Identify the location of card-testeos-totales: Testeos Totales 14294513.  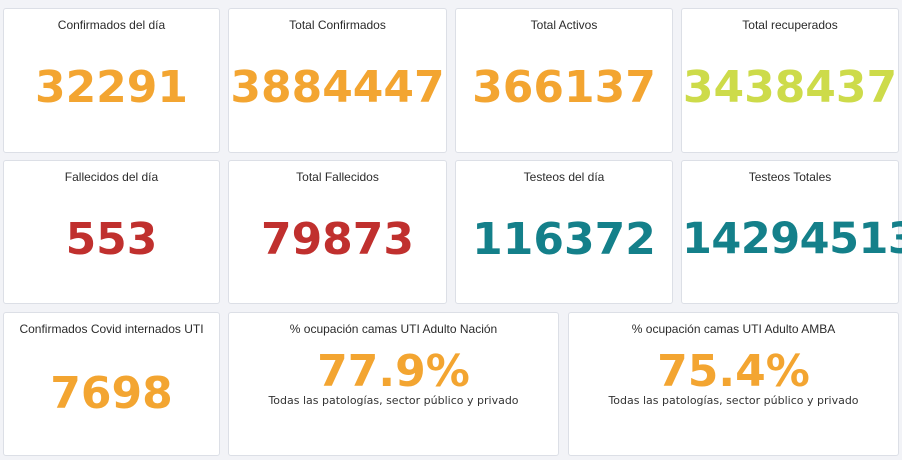
(791, 232).